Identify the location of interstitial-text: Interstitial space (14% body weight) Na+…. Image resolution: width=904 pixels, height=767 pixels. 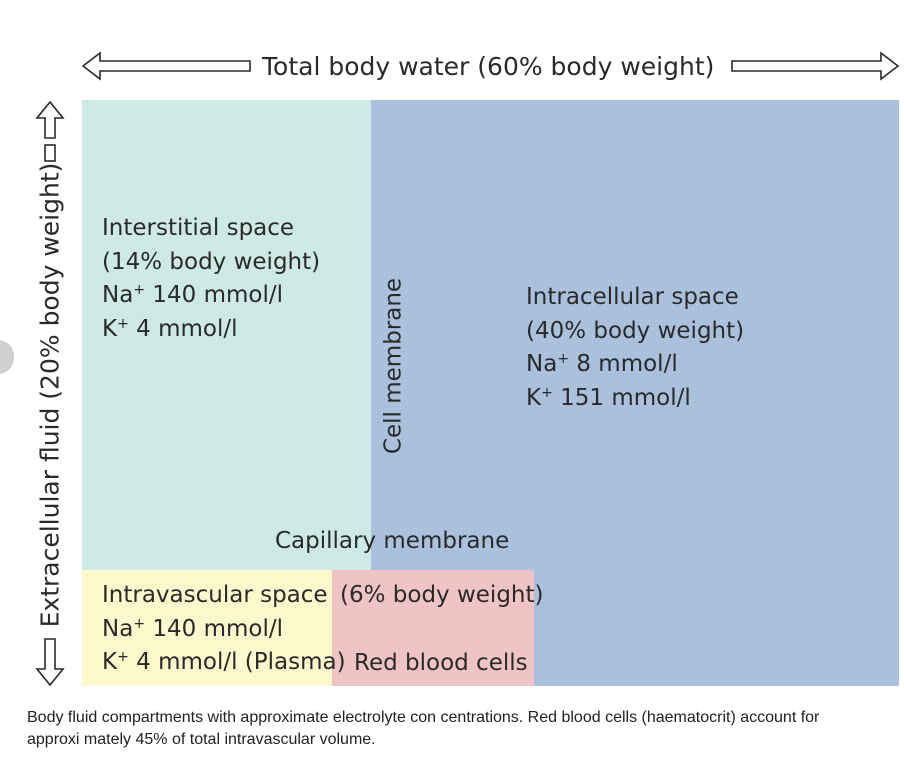
(211, 279).